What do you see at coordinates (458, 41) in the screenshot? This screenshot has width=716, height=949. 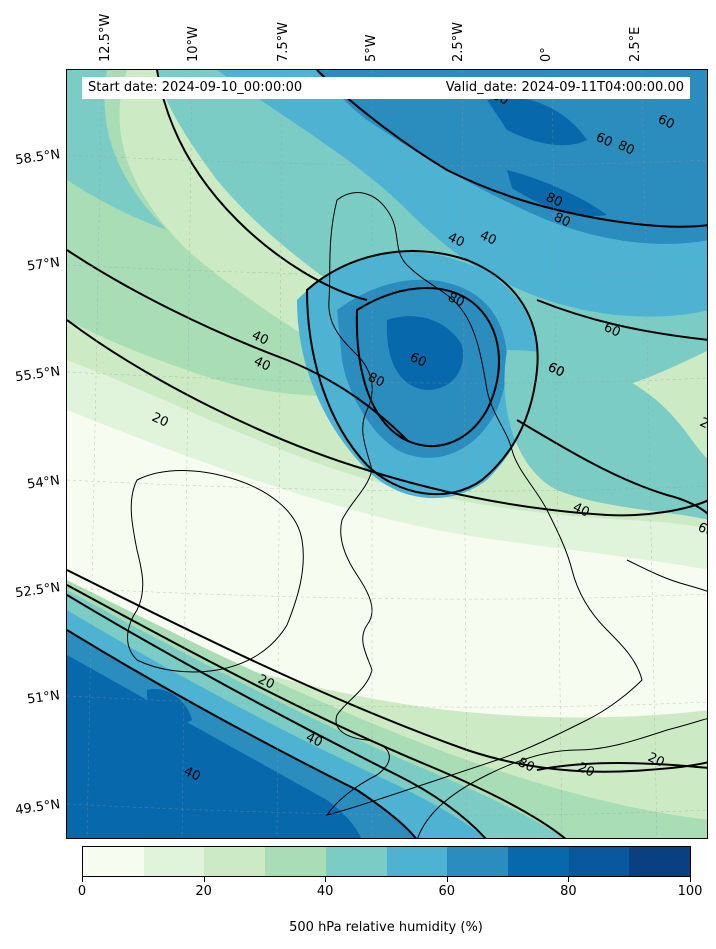 I see `longitude-label: 2.5°W` at bounding box center [458, 41].